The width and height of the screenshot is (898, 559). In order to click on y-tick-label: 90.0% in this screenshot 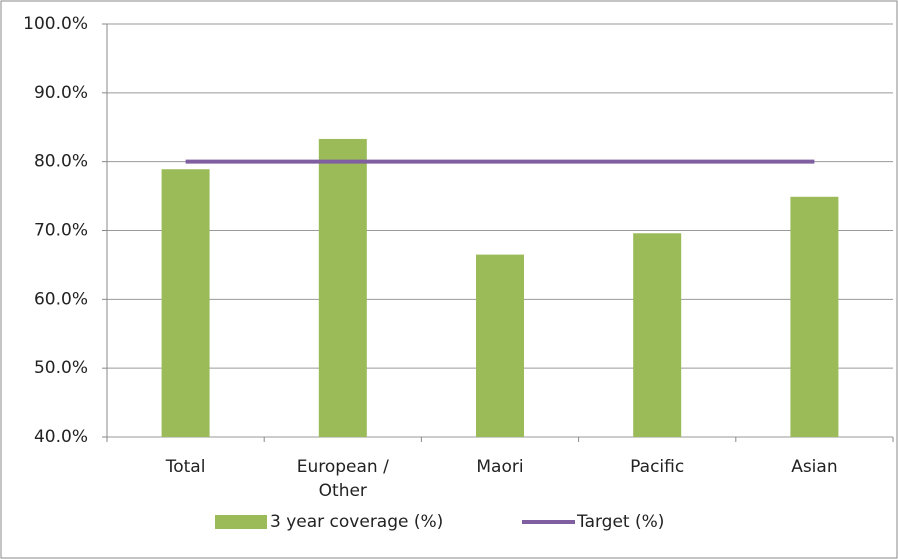, I will do `click(61, 93)`.